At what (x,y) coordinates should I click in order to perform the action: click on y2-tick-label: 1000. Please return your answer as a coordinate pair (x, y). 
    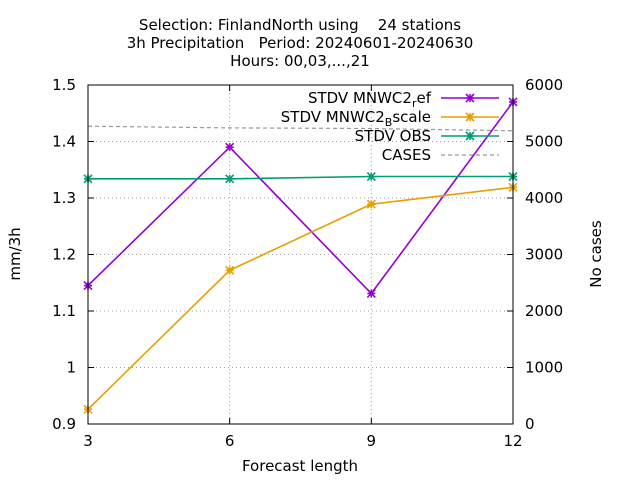
    Looking at the image, I should click on (544, 368).